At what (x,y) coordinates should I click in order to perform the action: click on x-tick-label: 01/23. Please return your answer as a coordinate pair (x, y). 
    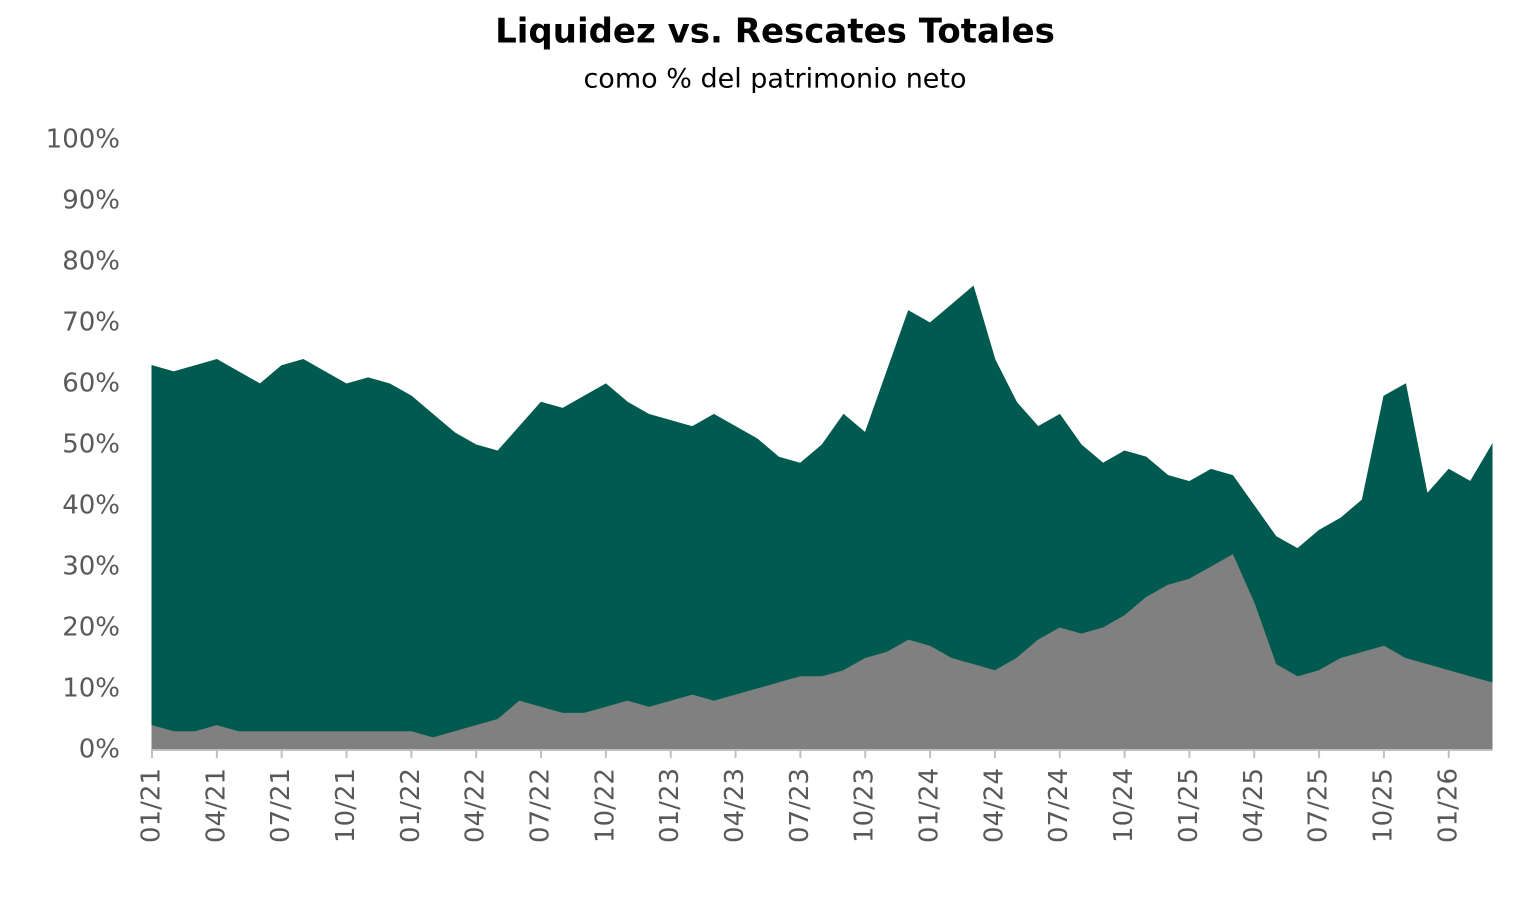
    Looking at the image, I should click on (670, 805).